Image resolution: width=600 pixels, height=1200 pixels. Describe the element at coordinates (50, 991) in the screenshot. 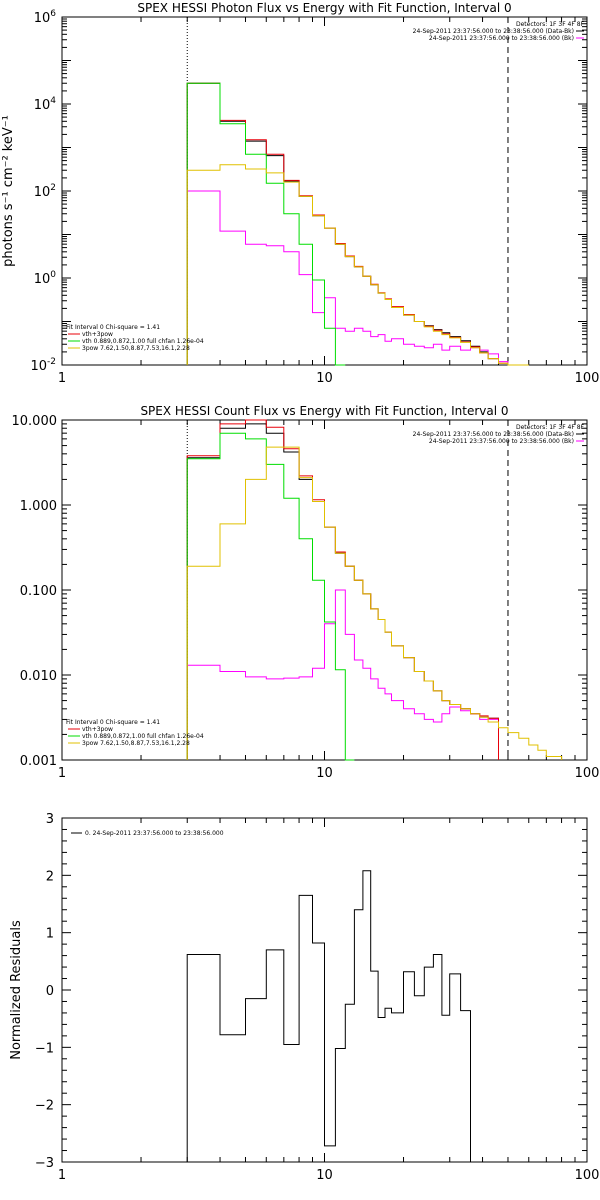

I see `y-tick-label-2-3: 0` at that location.